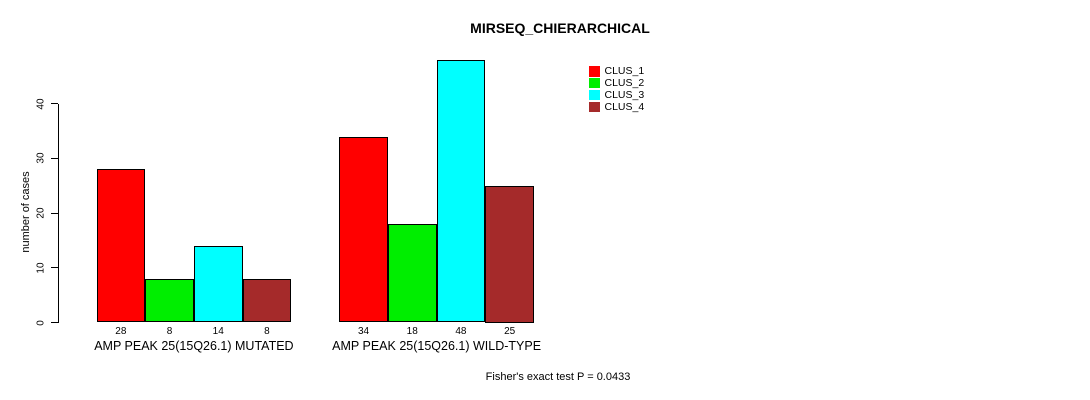  Describe the element at coordinates (412, 273) in the screenshot. I see `bar-clus_2-group2` at that location.